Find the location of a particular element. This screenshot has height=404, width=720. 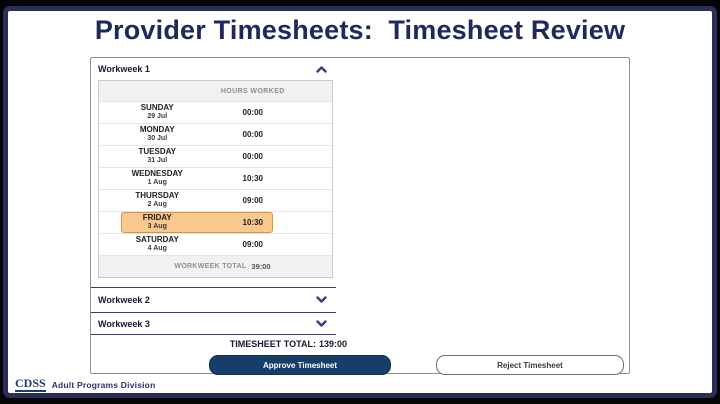

day-name: SATURDAY is located at coordinates (157, 240).